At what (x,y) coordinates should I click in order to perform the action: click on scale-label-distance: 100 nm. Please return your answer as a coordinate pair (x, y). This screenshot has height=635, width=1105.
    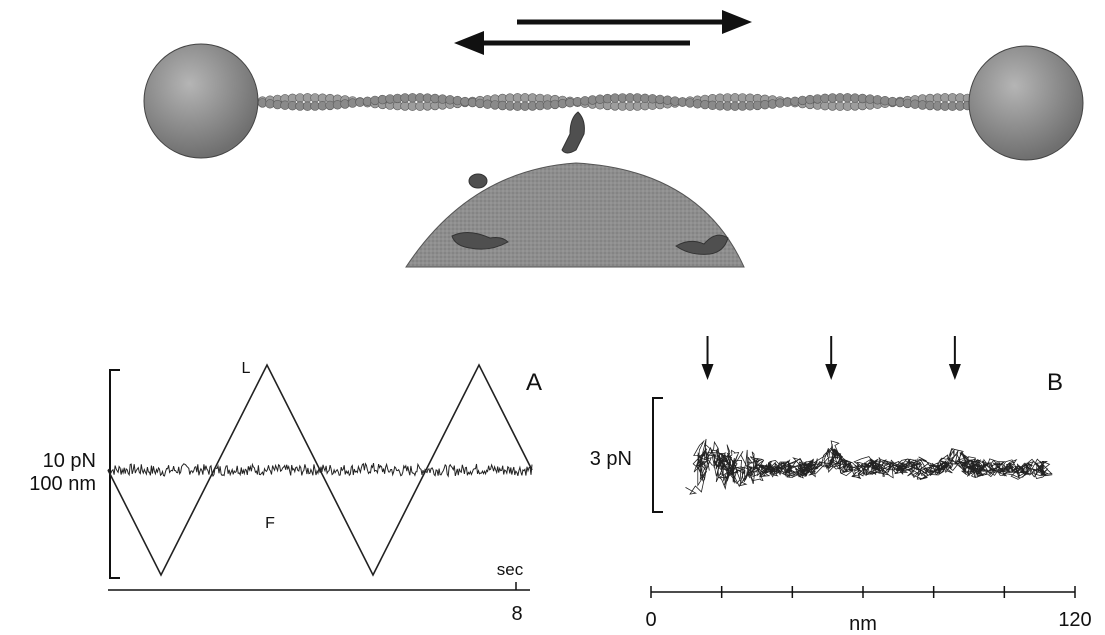
    Looking at the image, I should click on (62, 484).